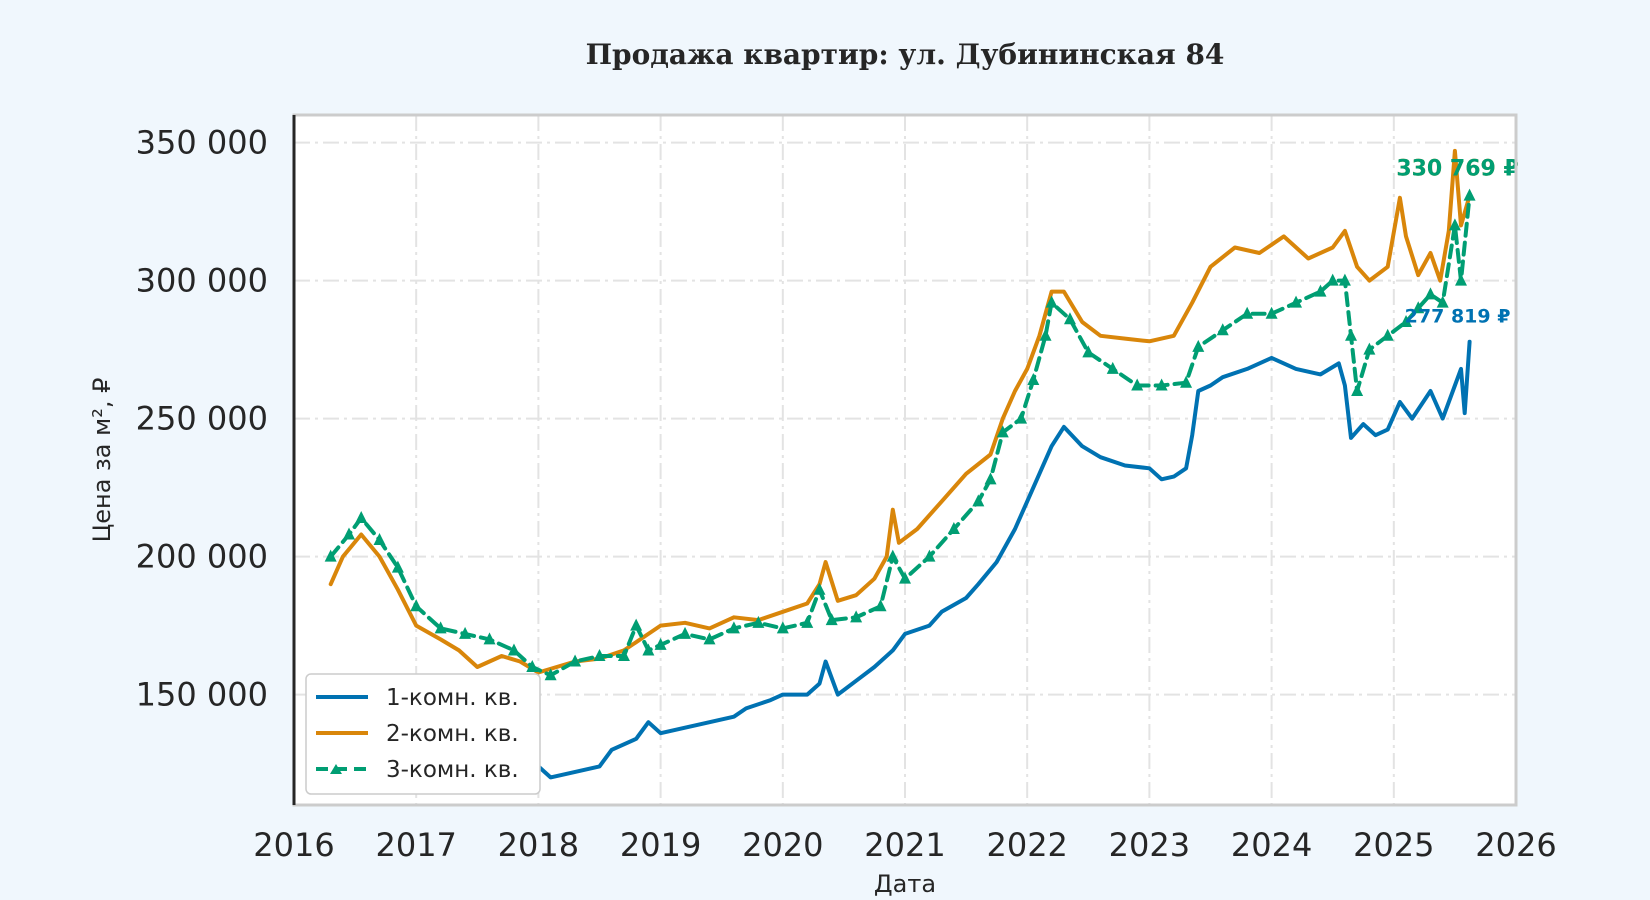 The height and width of the screenshot is (900, 1650). What do you see at coordinates (1026, 845) in the screenshot?
I see `x-tick-label: 2022` at bounding box center [1026, 845].